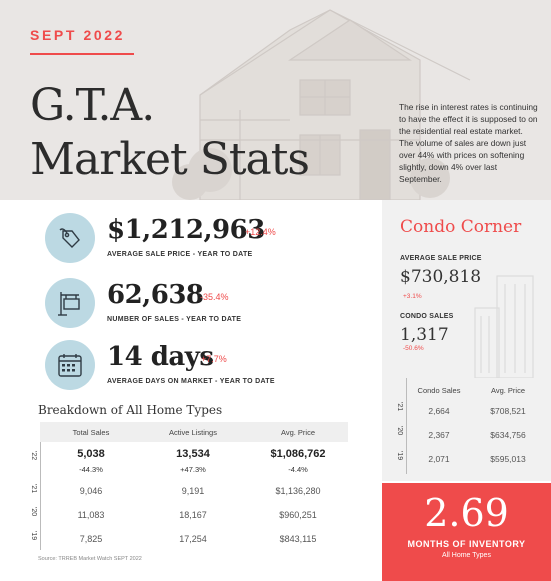 The height and width of the screenshot is (581, 551). Describe the element at coordinates (33, 536) in the screenshot. I see `row-year: '19` at that location.